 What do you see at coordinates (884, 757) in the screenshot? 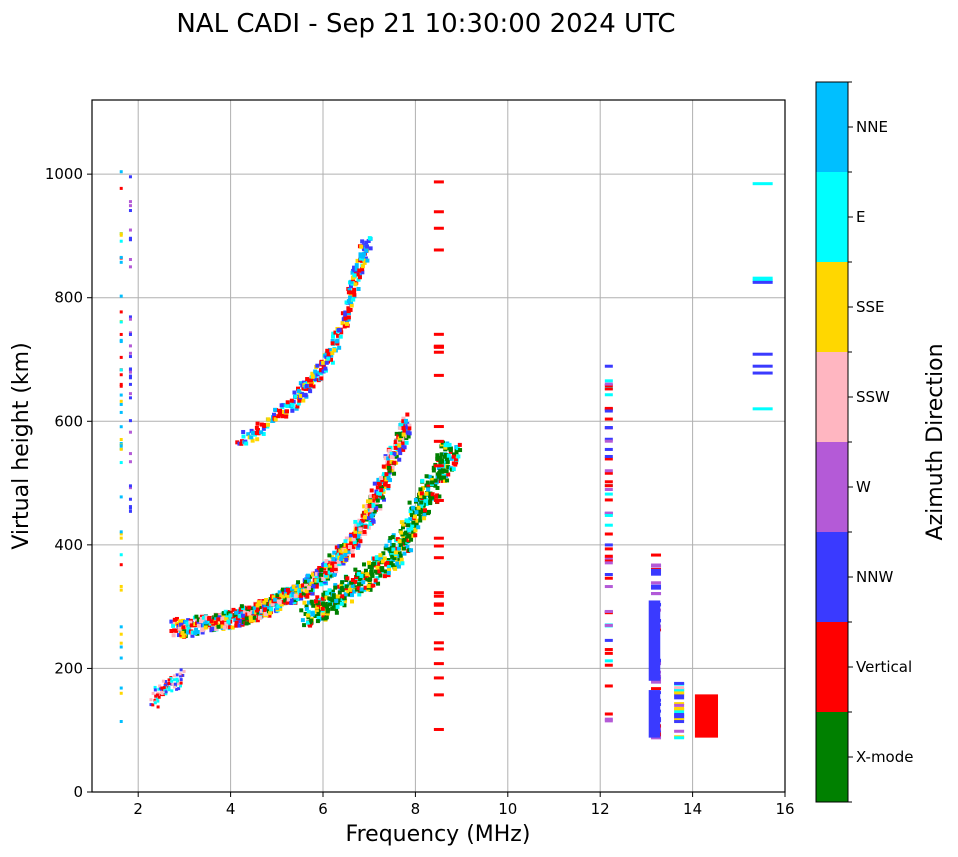
I see `colorbar-tick-label: X-mode` at bounding box center [884, 757].